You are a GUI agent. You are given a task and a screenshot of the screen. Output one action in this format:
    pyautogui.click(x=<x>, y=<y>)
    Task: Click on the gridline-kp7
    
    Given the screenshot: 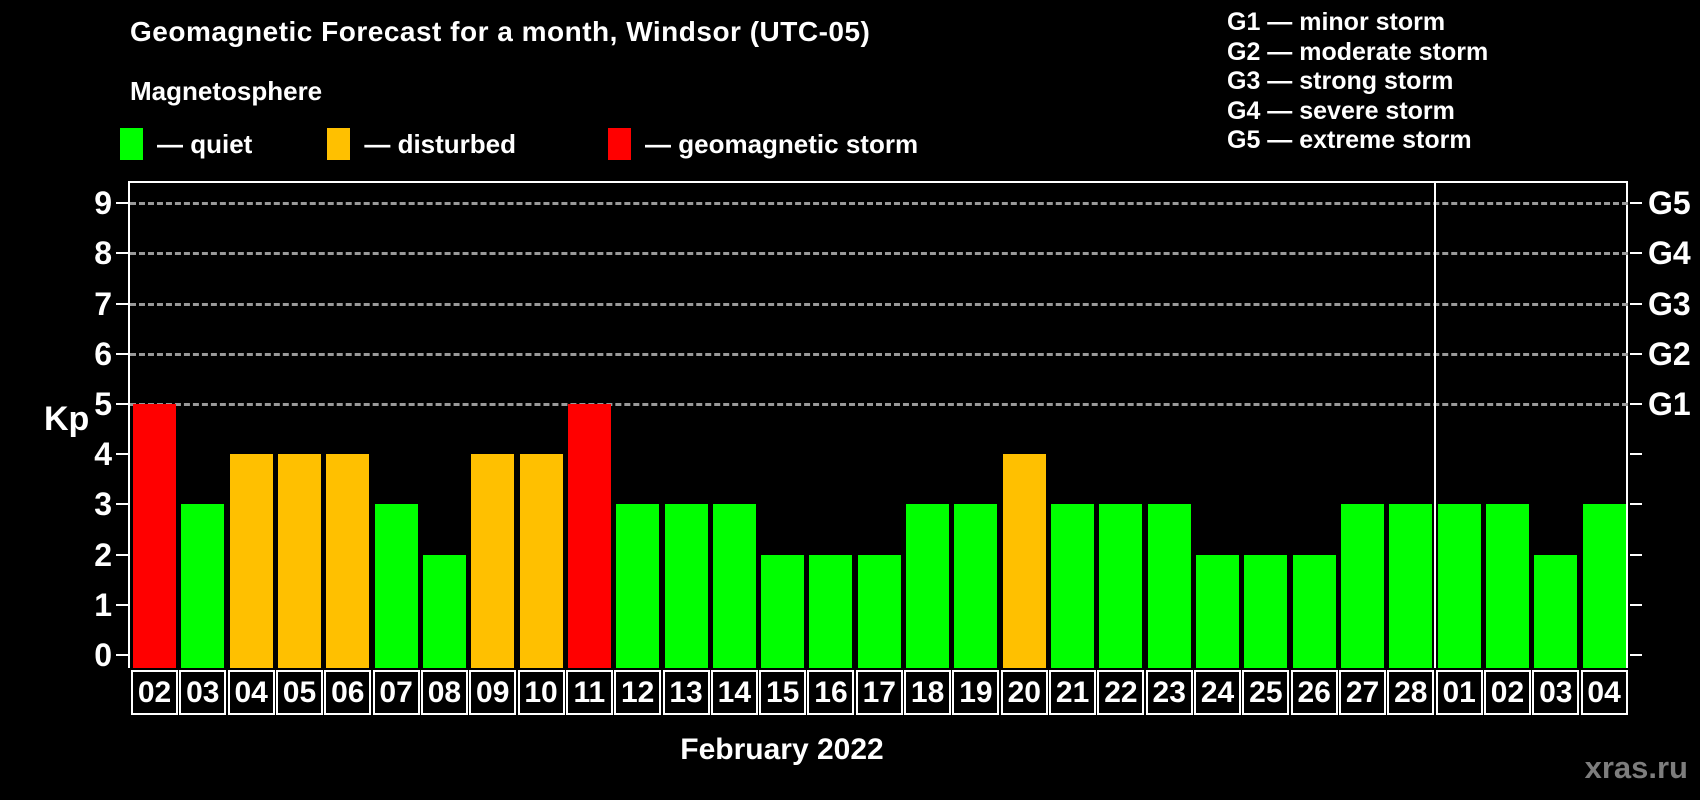 What is the action you would take?
    pyautogui.click(x=879, y=304)
    